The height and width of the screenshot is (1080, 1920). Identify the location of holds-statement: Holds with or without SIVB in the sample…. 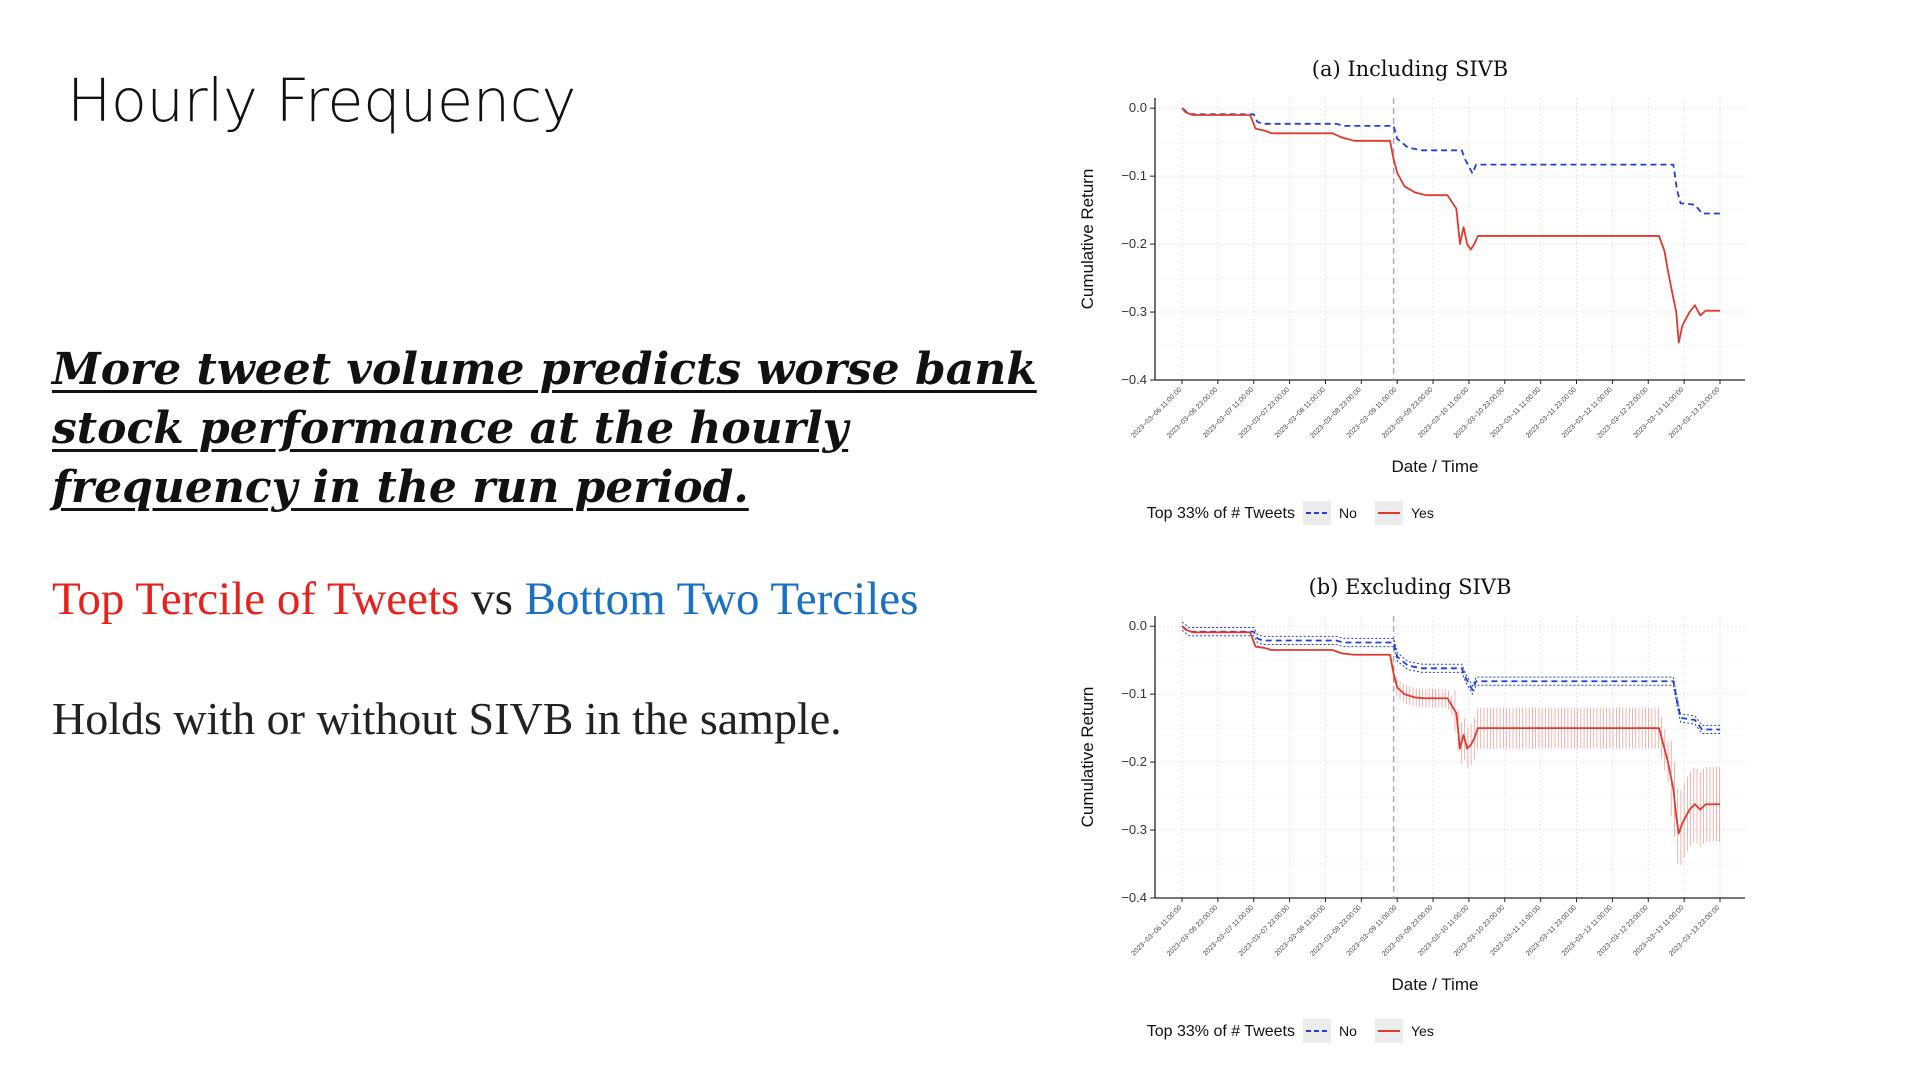
(447, 718).